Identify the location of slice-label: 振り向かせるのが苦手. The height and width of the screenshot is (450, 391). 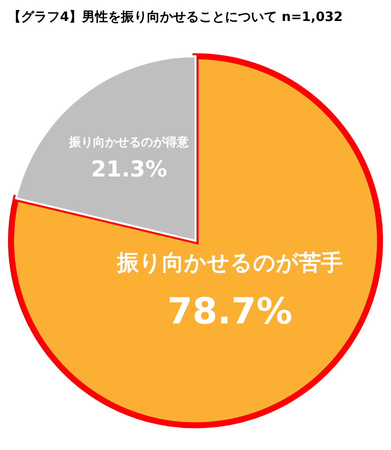
(229, 263).